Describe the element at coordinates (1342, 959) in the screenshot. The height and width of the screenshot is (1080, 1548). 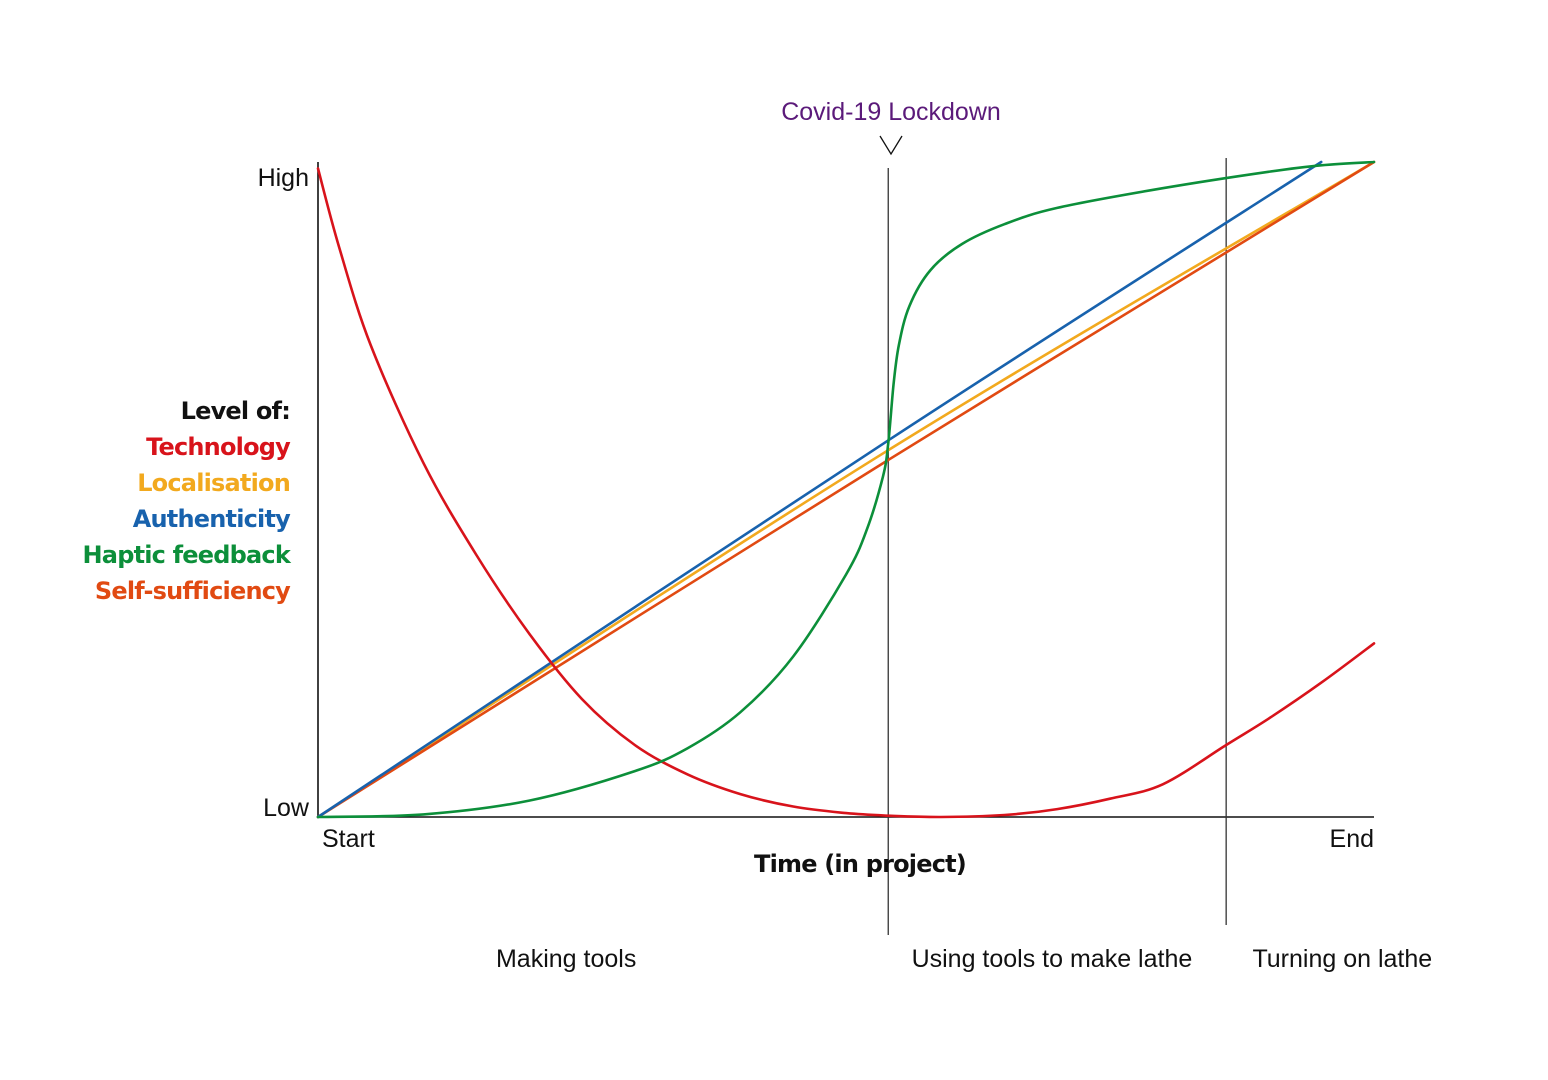
I see `phase-label-turning-on-lathe: Turning on lathe` at that location.